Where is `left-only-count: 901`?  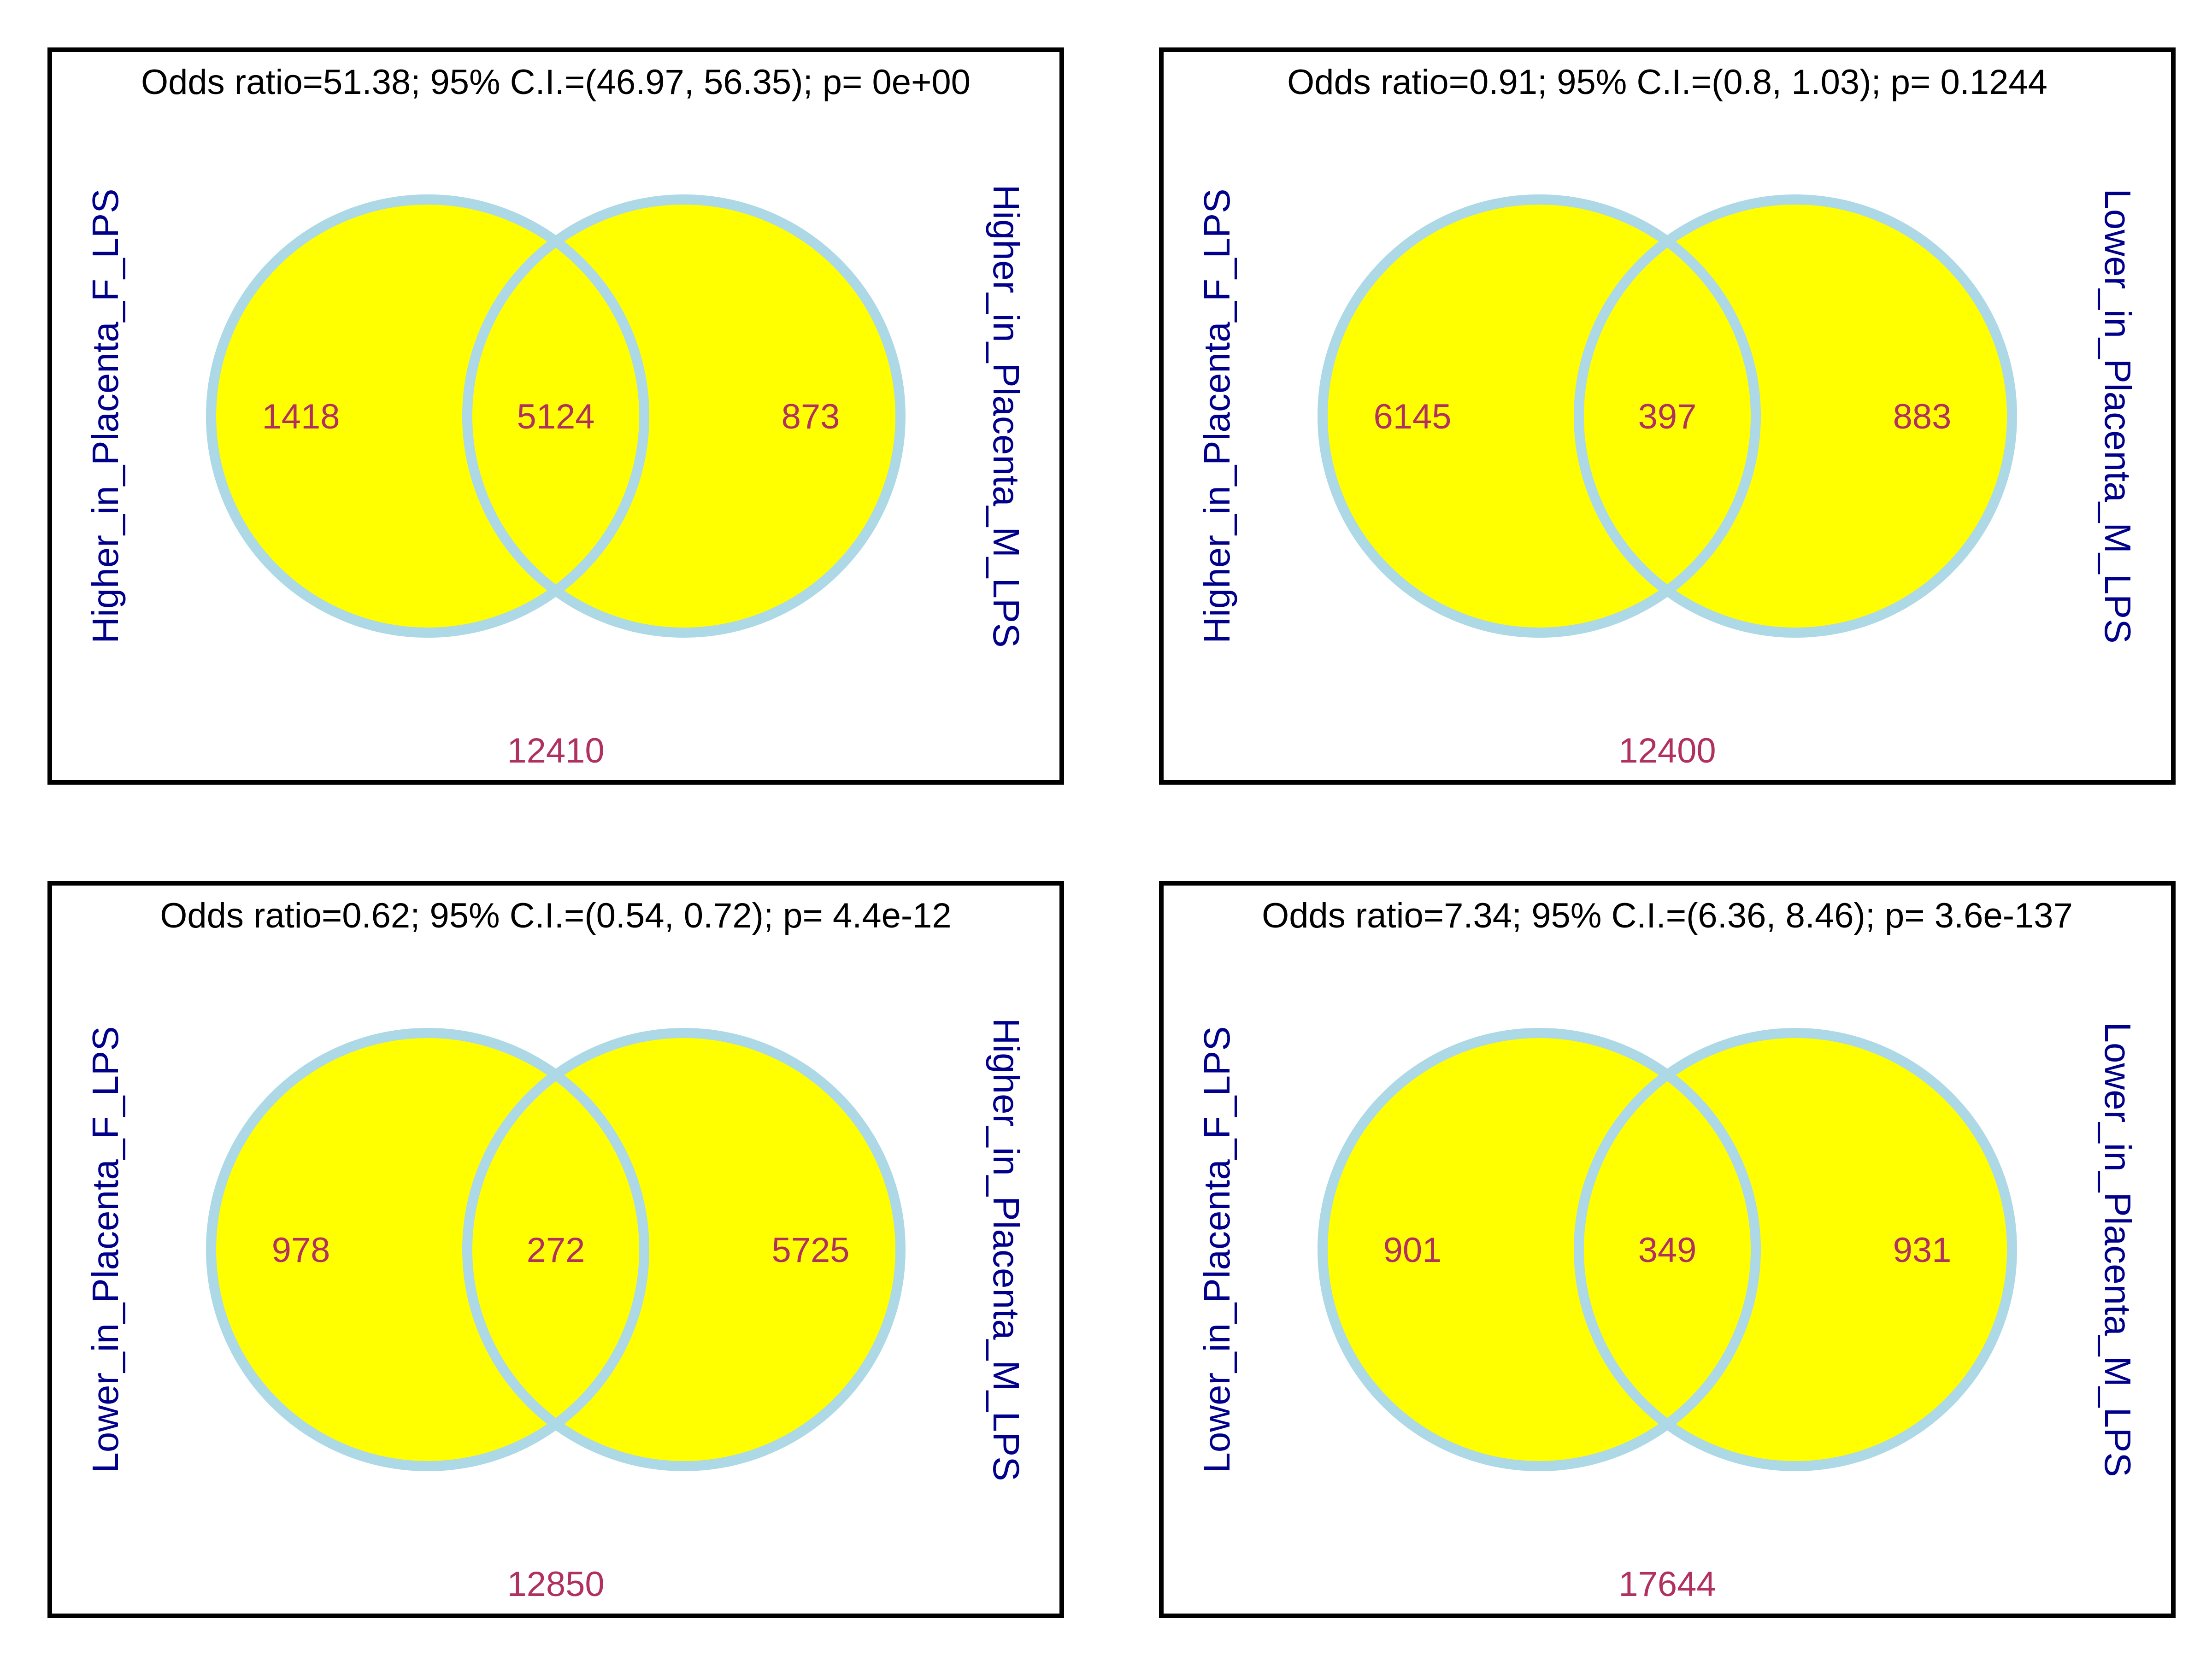
left-only-count: 901 is located at coordinates (1412, 1250).